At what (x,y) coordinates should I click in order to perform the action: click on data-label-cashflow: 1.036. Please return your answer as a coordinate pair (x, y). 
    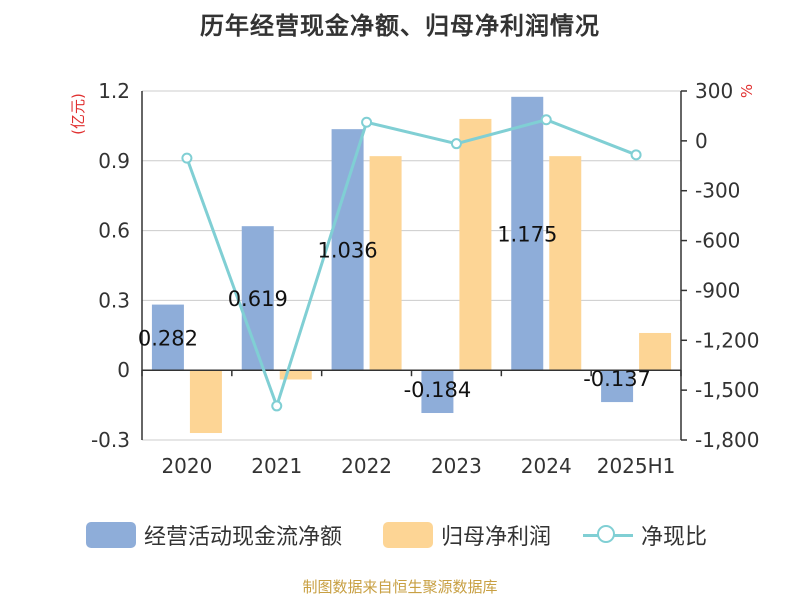
    Looking at the image, I should click on (348, 251).